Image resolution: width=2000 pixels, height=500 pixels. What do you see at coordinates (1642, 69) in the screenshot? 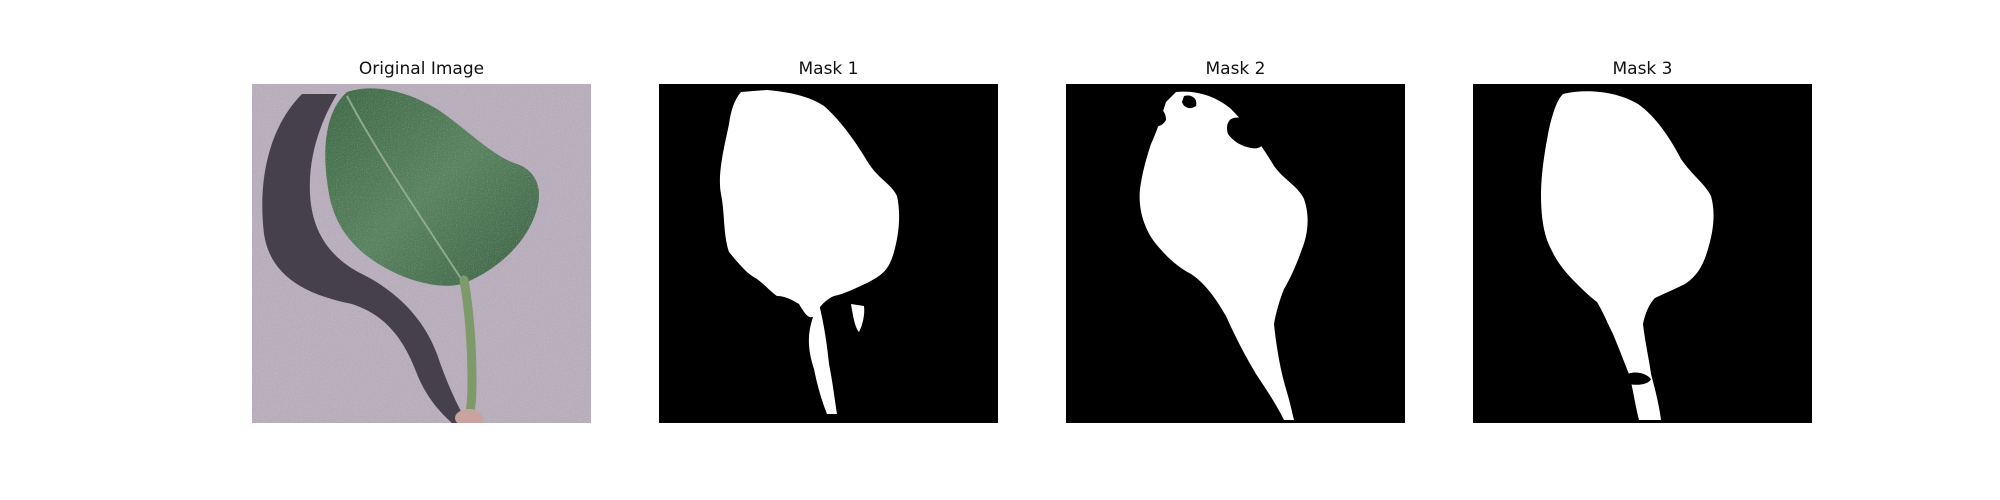
I see `panel-title: Mask 3` at bounding box center [1642, 69].